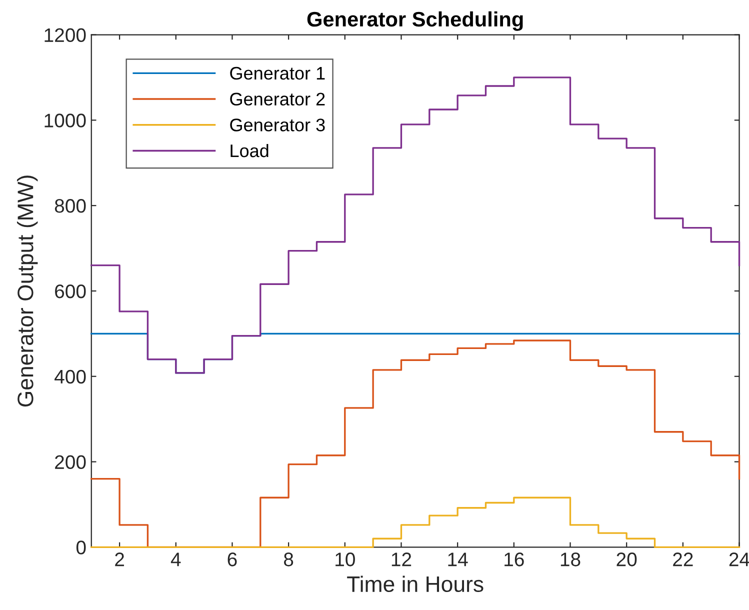 This screenshot has width=749, height=610. What do you see at coordinates (27, 291) in the screenshot?
I see `y-axis-title: Generator Output (MW)` at bounding box center [27, 291].